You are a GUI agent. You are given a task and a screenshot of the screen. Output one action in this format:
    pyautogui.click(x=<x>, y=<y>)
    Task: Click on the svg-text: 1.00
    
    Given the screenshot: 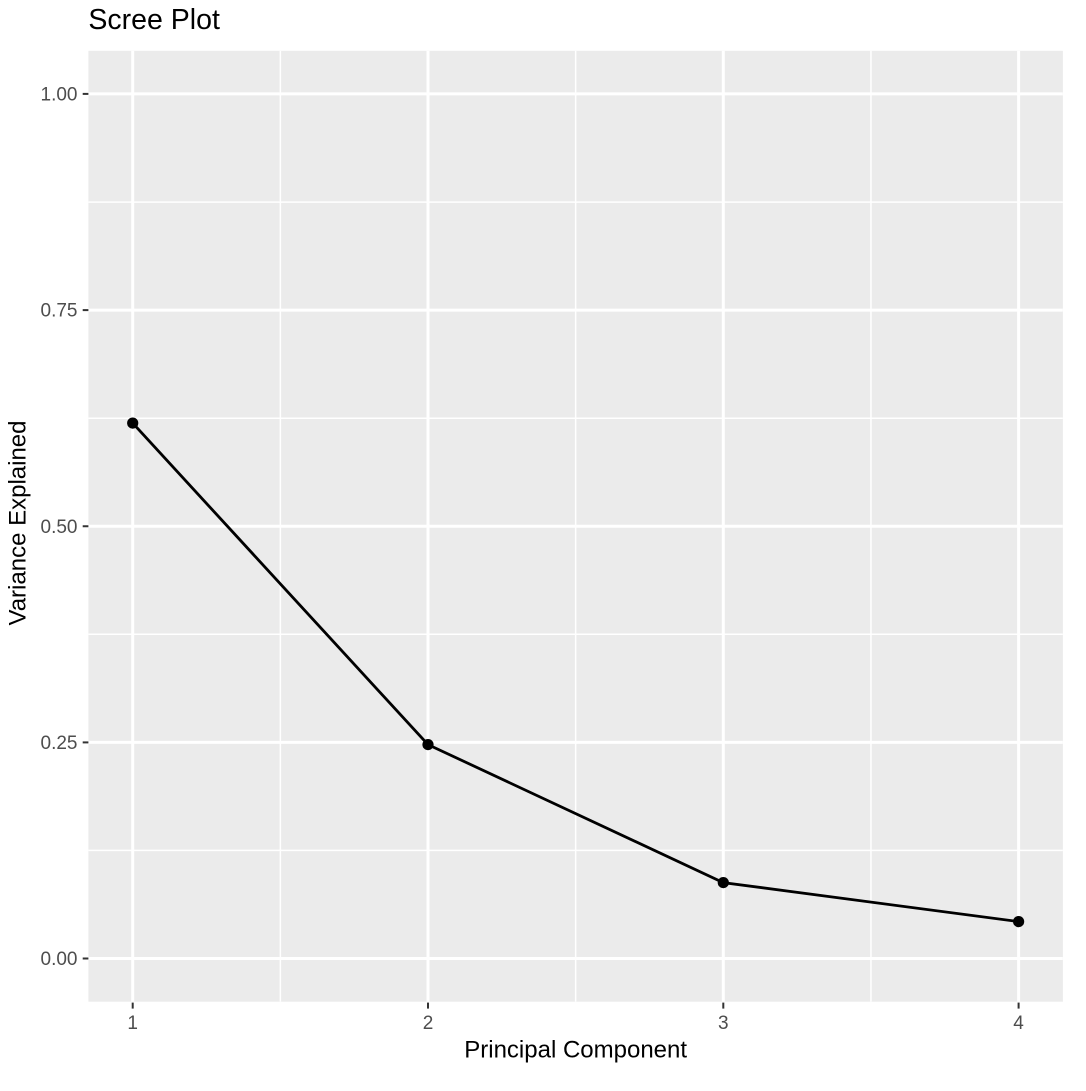 What is the action you would take?
    pyautogui.click(x=59, y=94)
    